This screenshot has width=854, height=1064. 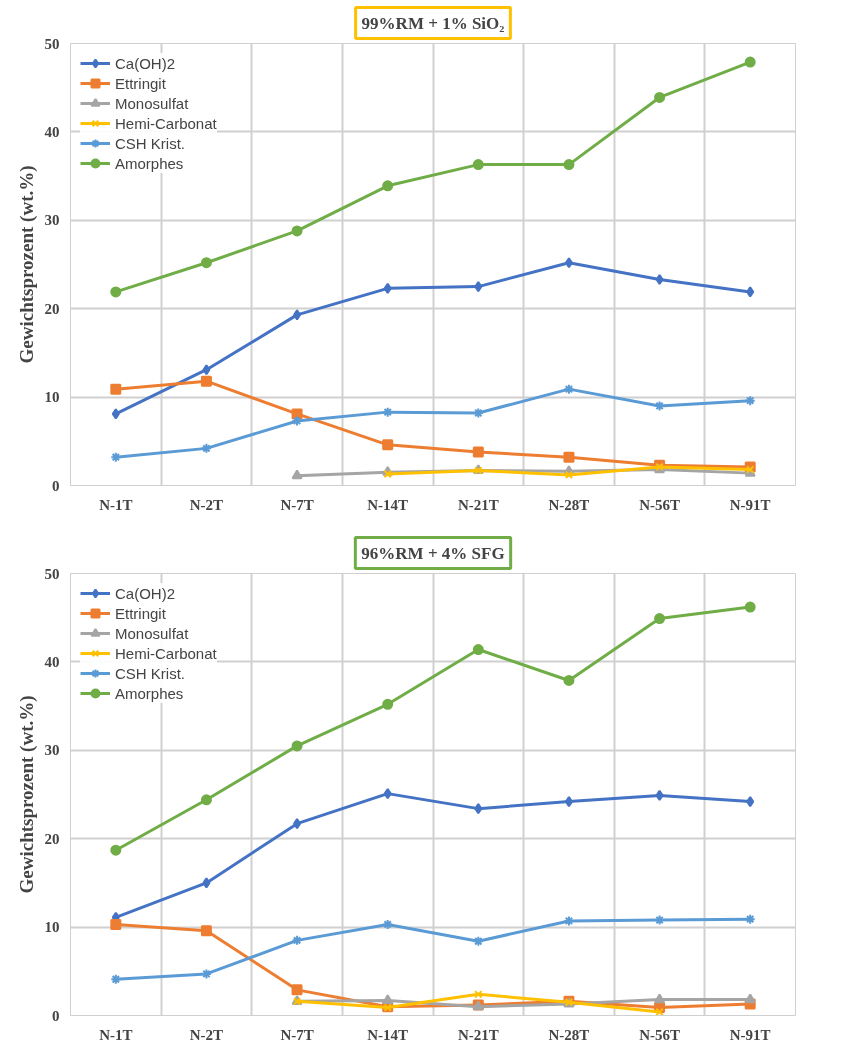 What do you see at coordinates (433, 23) in the screenshot?
I see `chart-title: 99%RM + 1% SiO₂` at bounding box center [433, 23].